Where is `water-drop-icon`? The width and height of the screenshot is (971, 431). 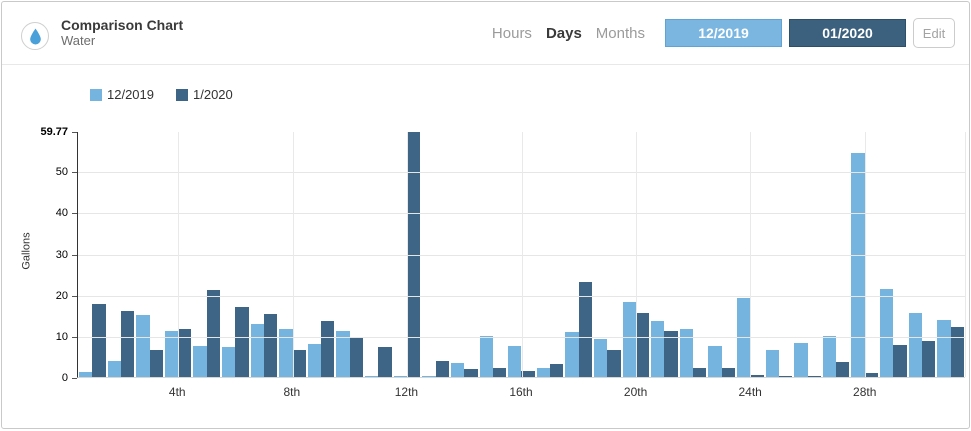 water-drop-icon is located at coordinates (35, 36).